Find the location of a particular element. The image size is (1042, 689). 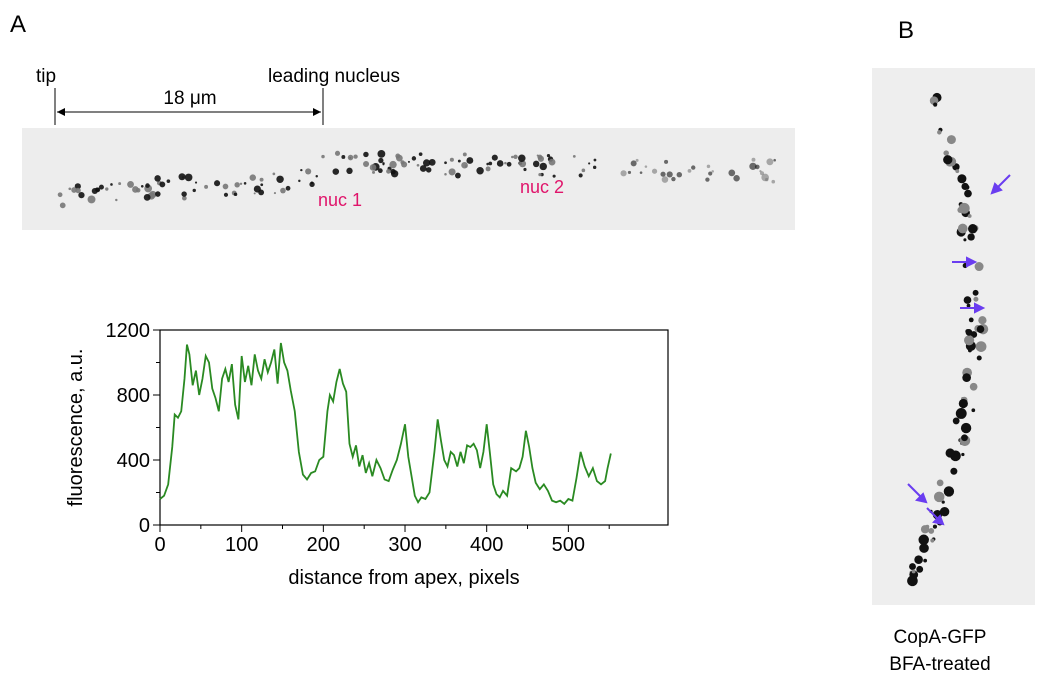

y-tick-label: 400 is located at coordinates (133, 461).